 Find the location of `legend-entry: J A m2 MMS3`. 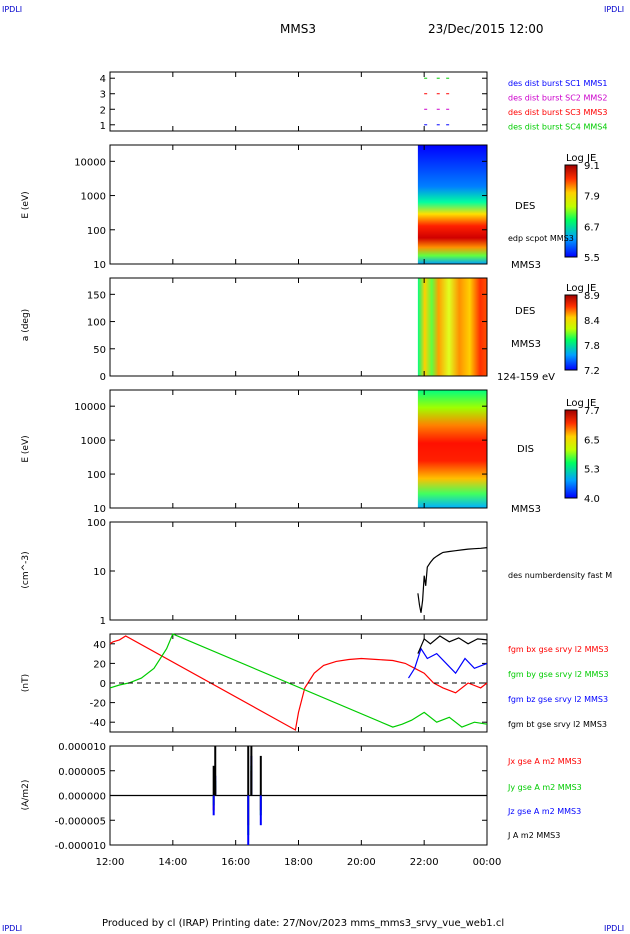

legend-entry: J A m2 MMS3 is located at coordinates (533, 835).